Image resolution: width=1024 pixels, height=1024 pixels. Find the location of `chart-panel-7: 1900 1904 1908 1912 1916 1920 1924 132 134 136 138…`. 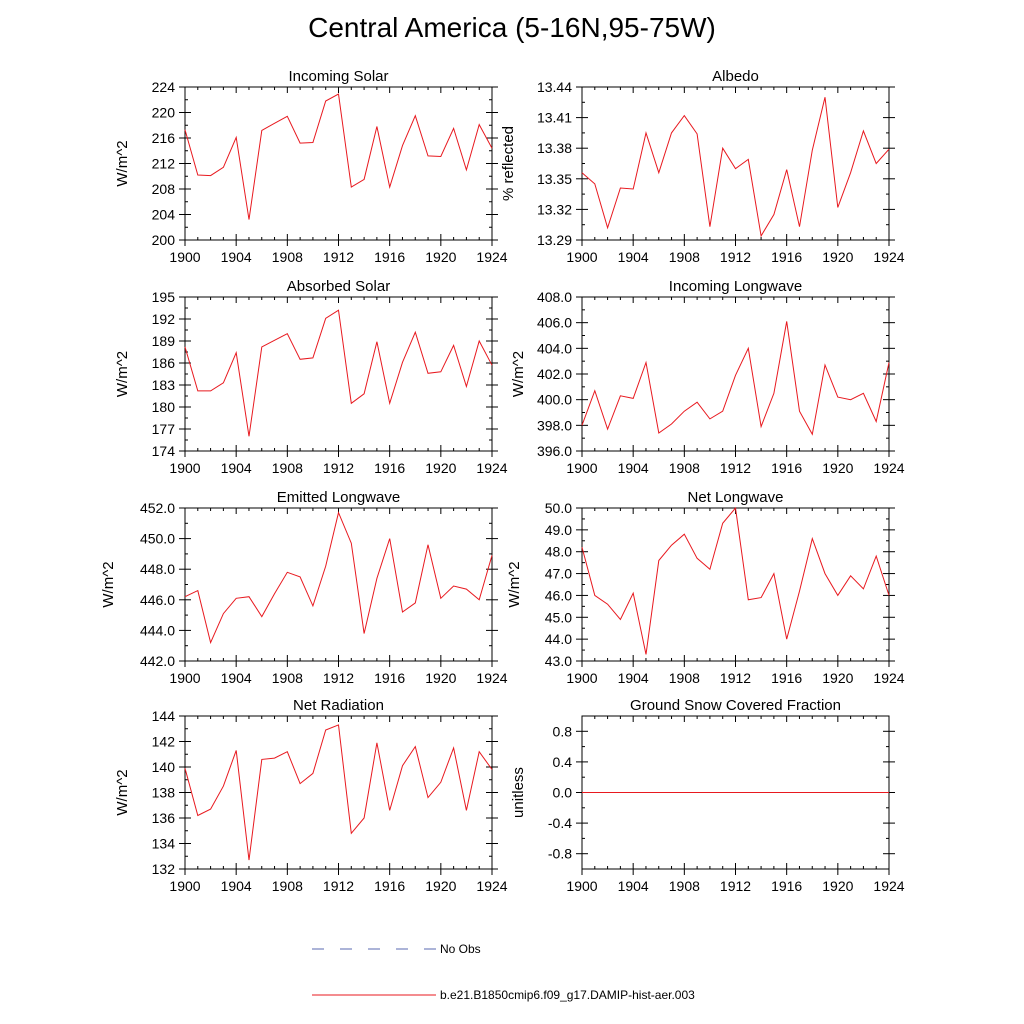

chart-panel-7: 1900 1904 1908 1912 1916 1920 1924 132 134 136 138… is located at coordinates (311, 795).